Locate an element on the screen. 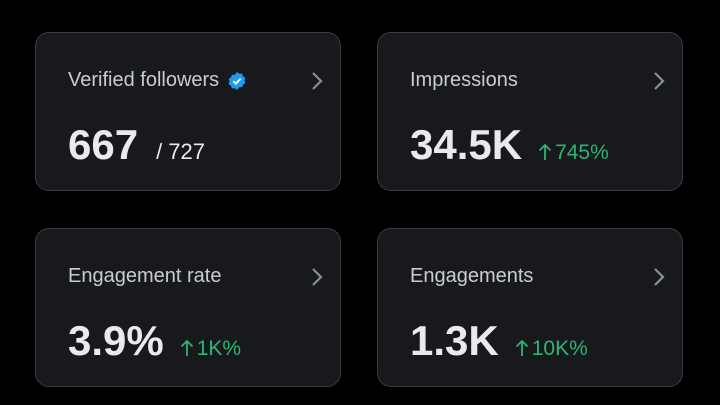 The height and width of the screenshot is (405, 720). metric-value: 34.5K is located at coordinates (466, 144).